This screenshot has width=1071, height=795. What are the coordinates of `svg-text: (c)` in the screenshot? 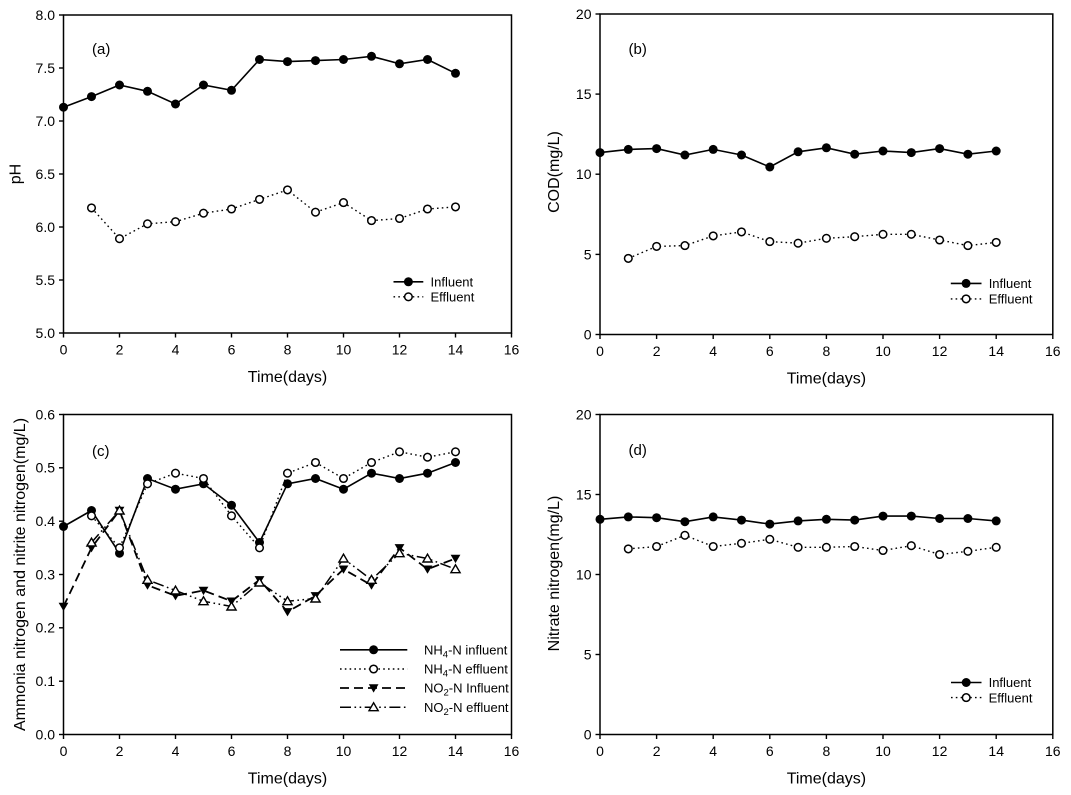 It's located at (101, 451).